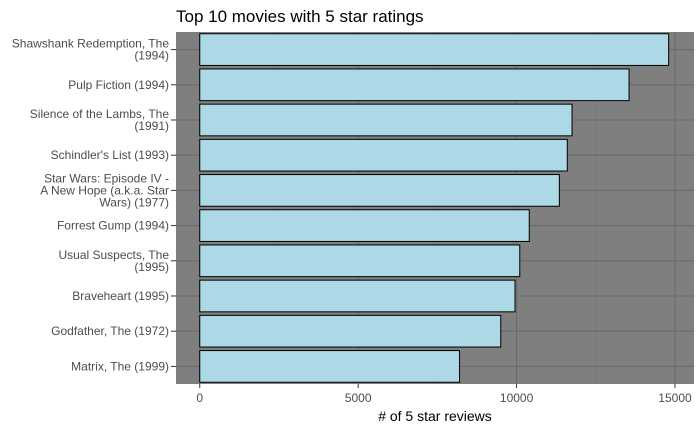 This screenshot has height=432, width=700. Describe the element at coordinates (120, 296) in the screenshot. I see `category-label: Braveheart (1995)` at that location.